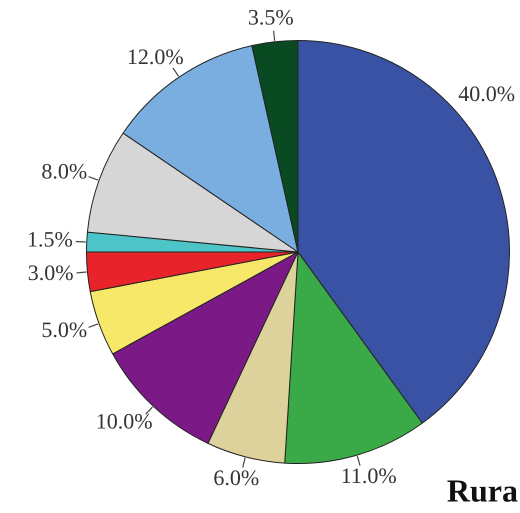 Image resolution: width=520 pixels, height=513 pixels. I want to click on data-label: 6.0%, so click(236, 477).